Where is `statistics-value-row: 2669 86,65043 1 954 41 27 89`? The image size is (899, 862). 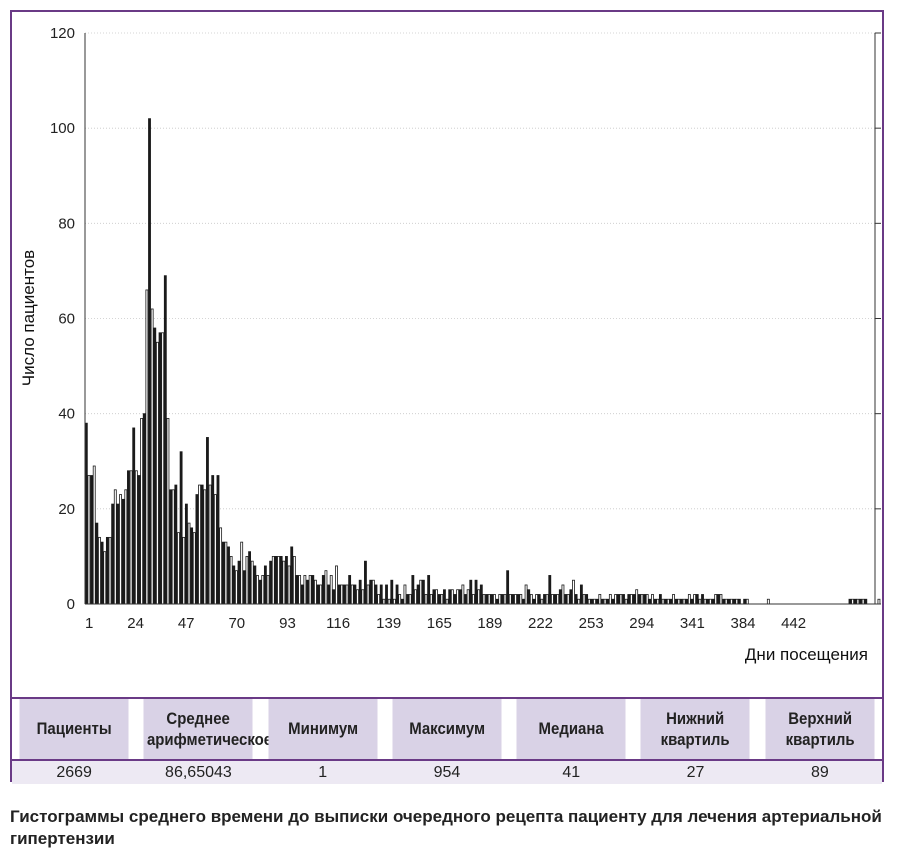 statistics-value-row: 2669 86,65043 1 954 41 27 89 is located at coordinates (447, 772).